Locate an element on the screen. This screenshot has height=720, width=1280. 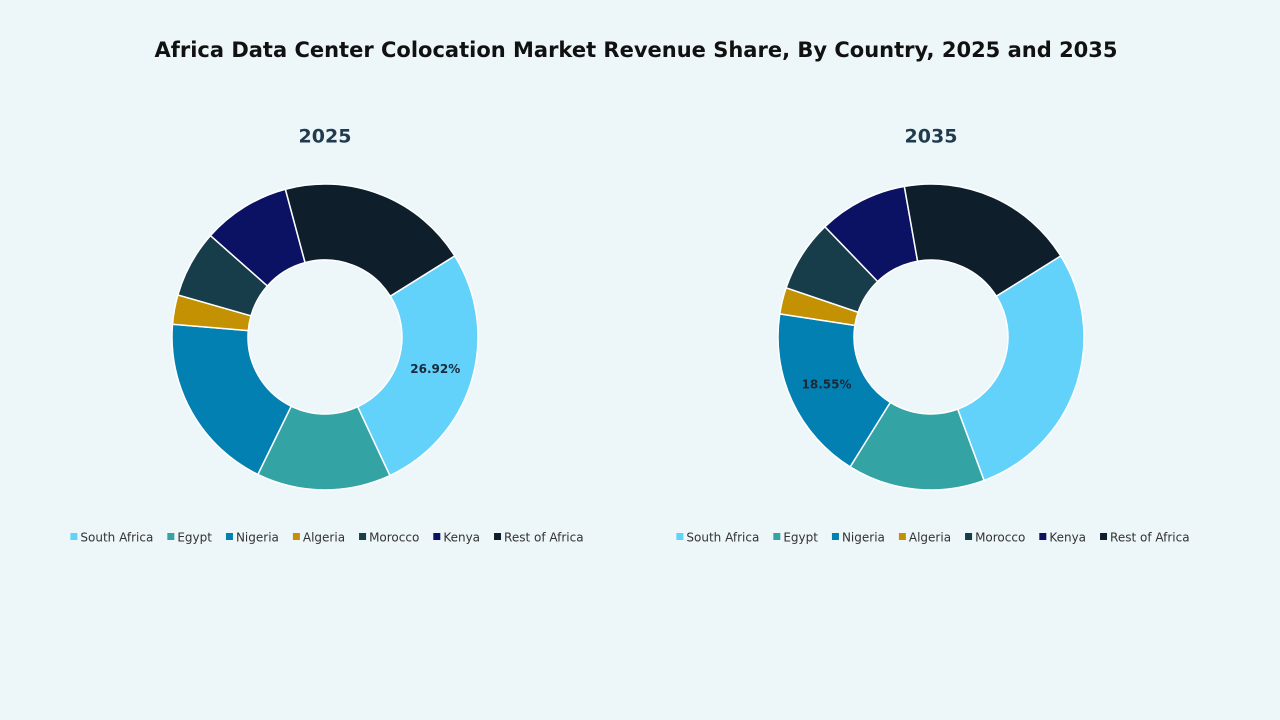
data-label: 18.55% is located at coordinates (827, 385).